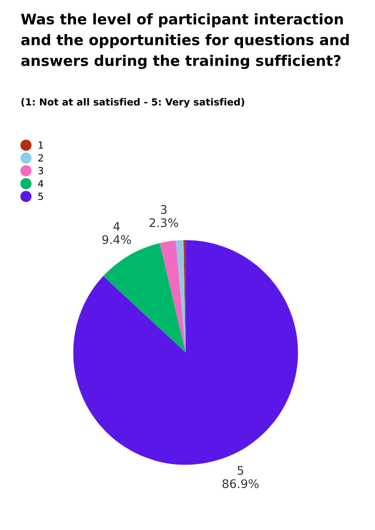 The image size is (375, 530). What do you see at coordinates (163, 209) in the screenshot?
I see `slice-label: 3` at bounding box center [163, 209].